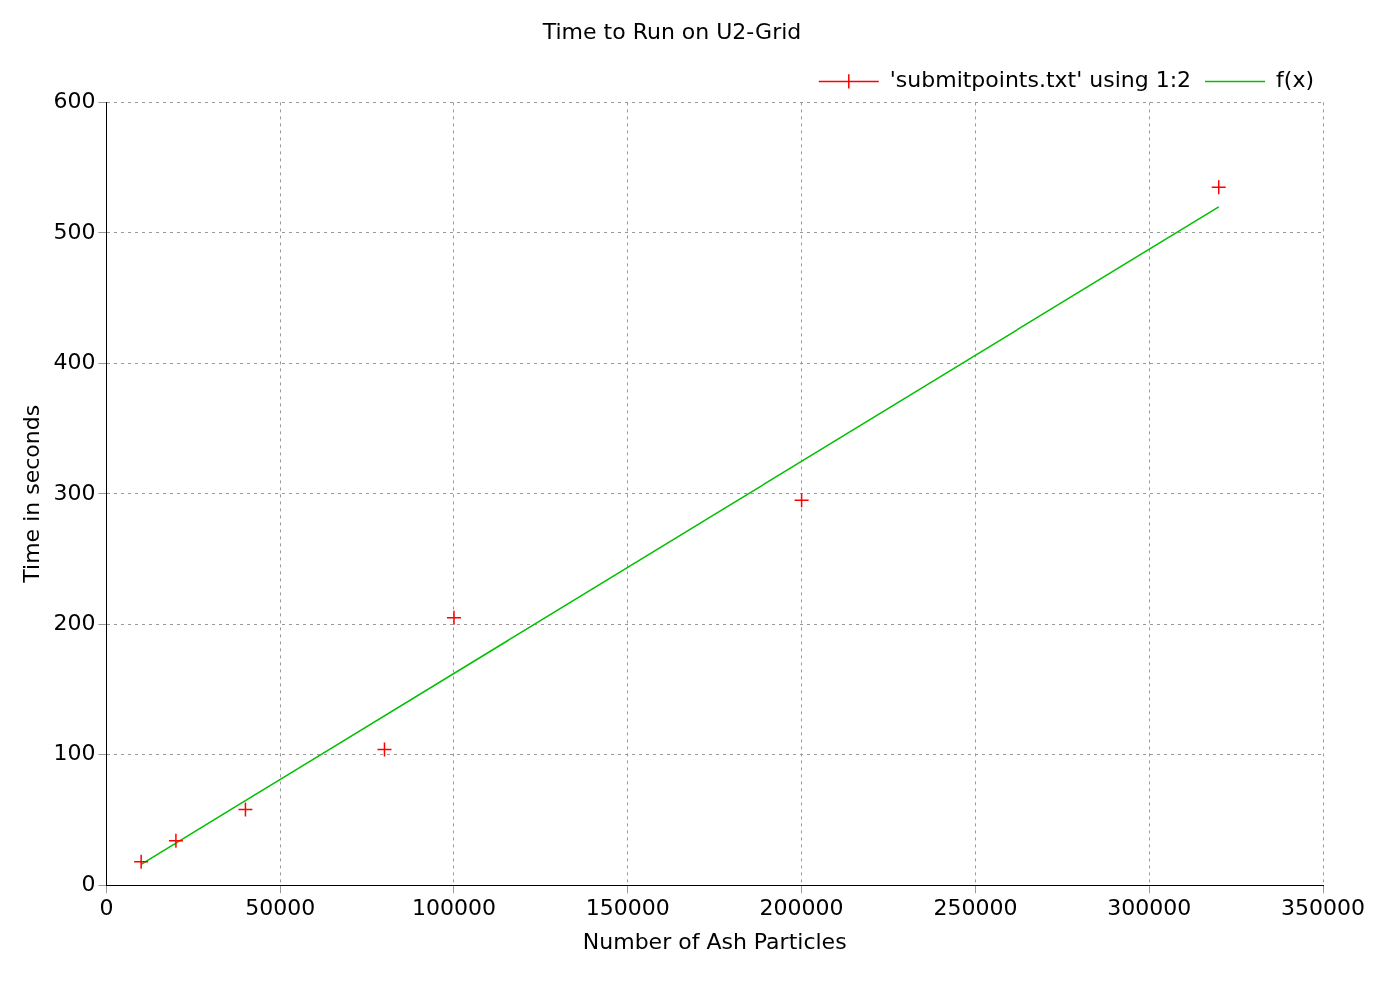 The image size is (1379, 981). I want to click on y-tick-label: 500, so click(74, 231).